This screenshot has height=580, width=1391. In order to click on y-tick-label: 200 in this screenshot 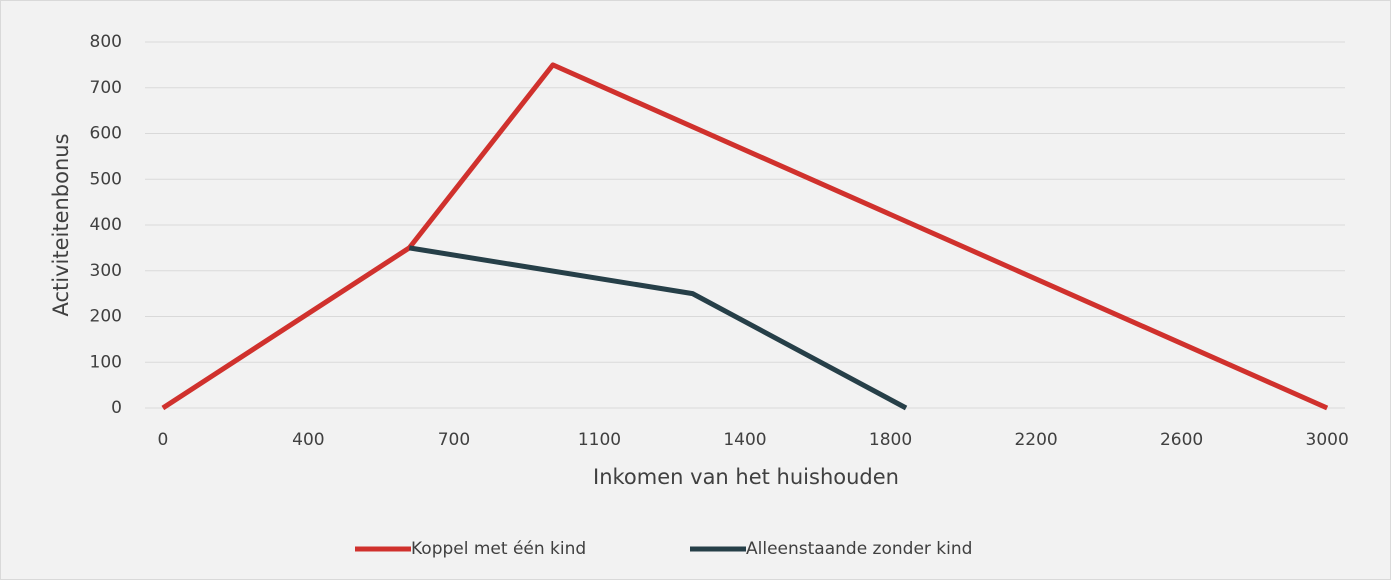, I will do `click(106, 317)`.